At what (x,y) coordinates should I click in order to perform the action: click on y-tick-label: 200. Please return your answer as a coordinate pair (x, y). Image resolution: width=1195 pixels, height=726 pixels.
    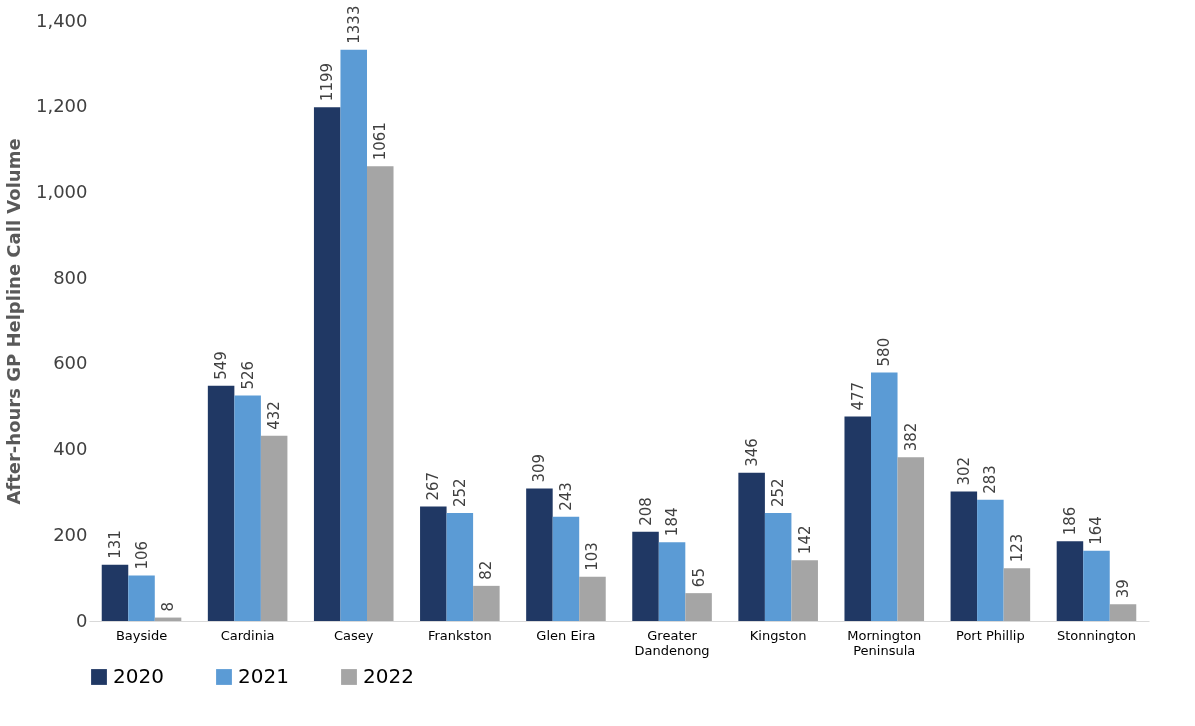
    Looking at the image, I should click on (70, 534).